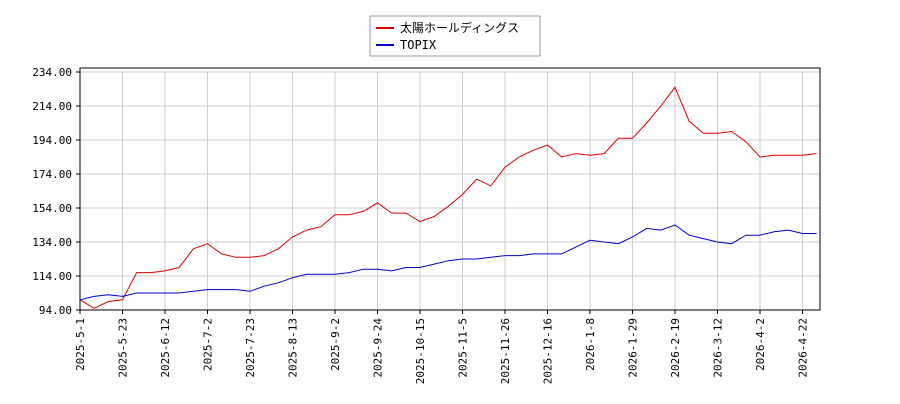 This screenshot has height=404, width=900. What do you see at coordinates (459, 27) in the screenshot?
I see `legend-label: 太陽ホールディングス` at bounding box center [459, 27].